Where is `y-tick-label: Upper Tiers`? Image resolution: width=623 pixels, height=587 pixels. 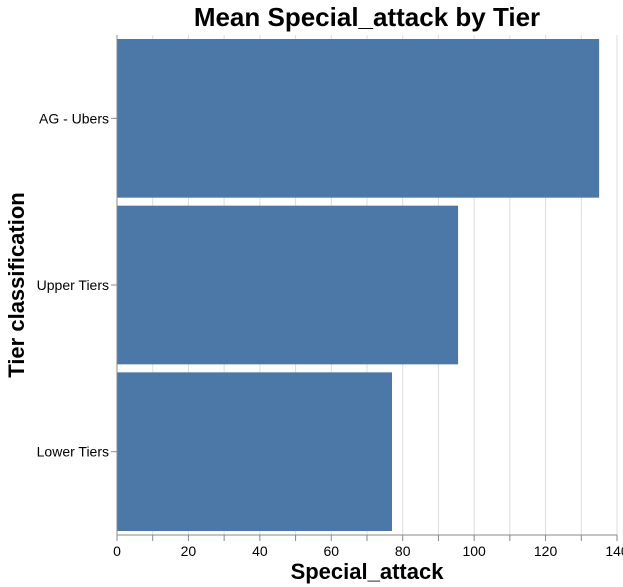 y-tick-label: Upper Tiers is located at coordinates (73, 285).